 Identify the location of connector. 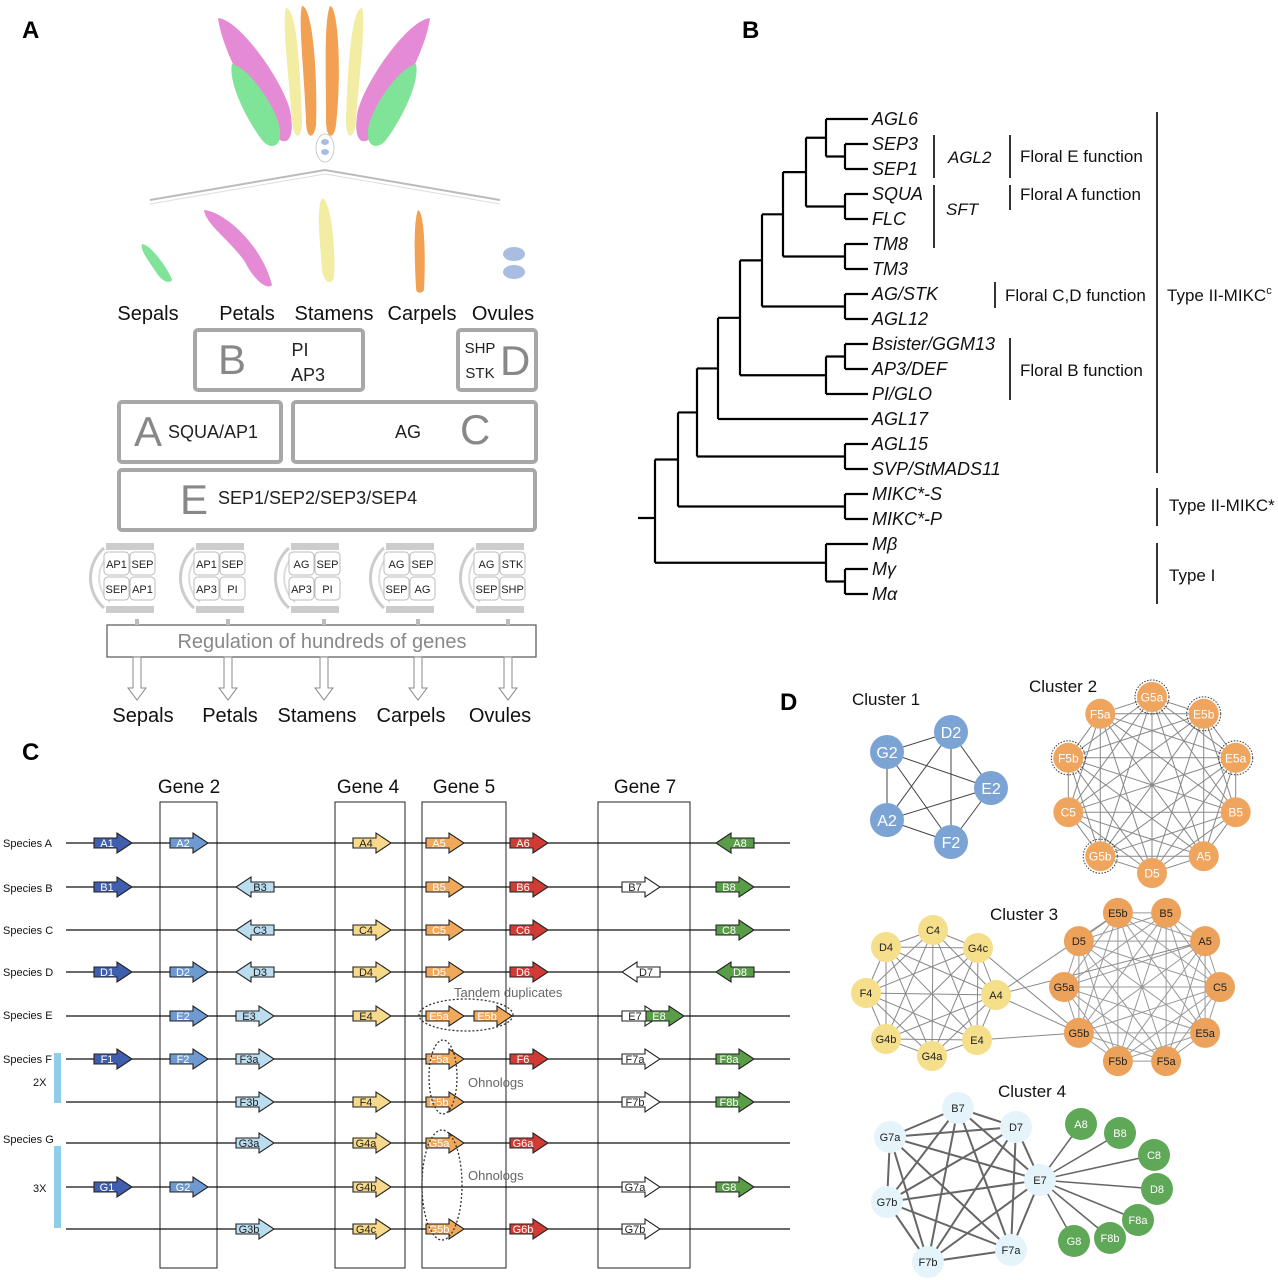
(324, 622).